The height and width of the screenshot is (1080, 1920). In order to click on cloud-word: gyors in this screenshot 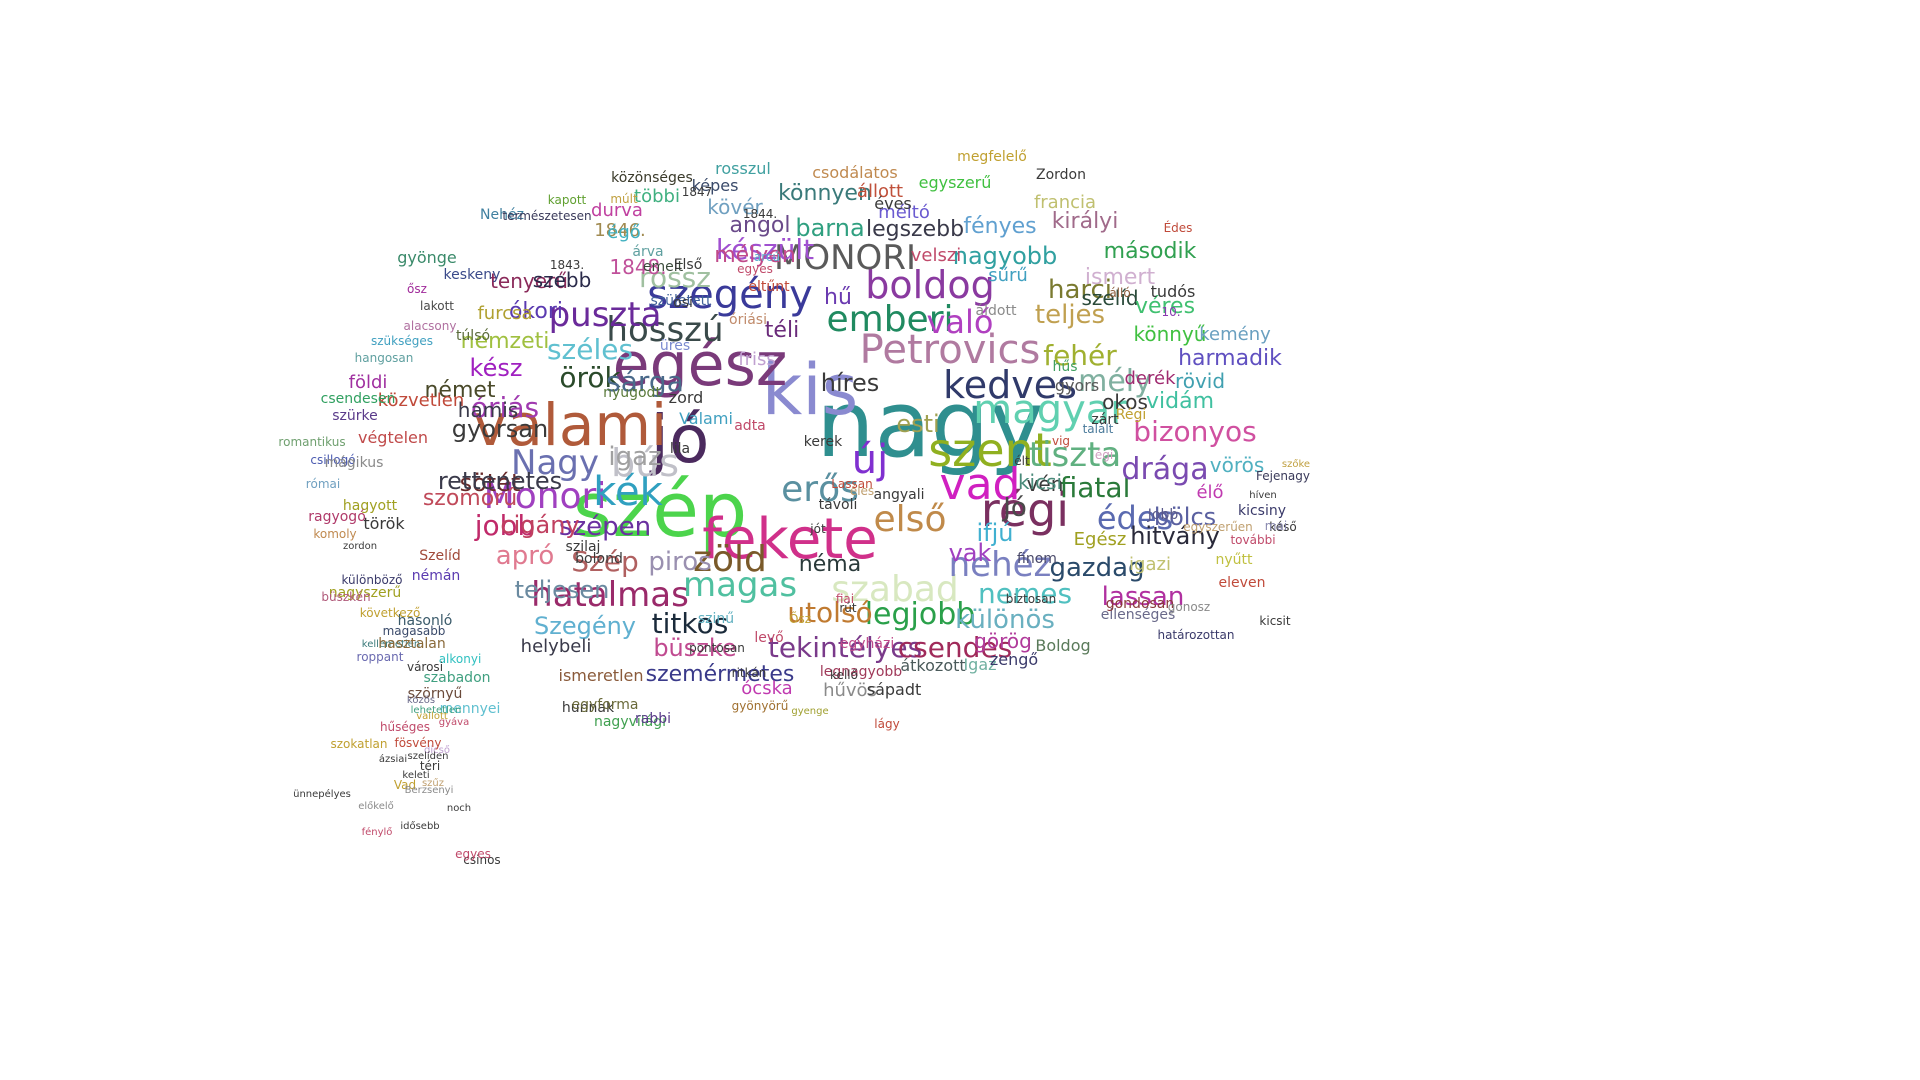, I will do `click(1077, 385)`.